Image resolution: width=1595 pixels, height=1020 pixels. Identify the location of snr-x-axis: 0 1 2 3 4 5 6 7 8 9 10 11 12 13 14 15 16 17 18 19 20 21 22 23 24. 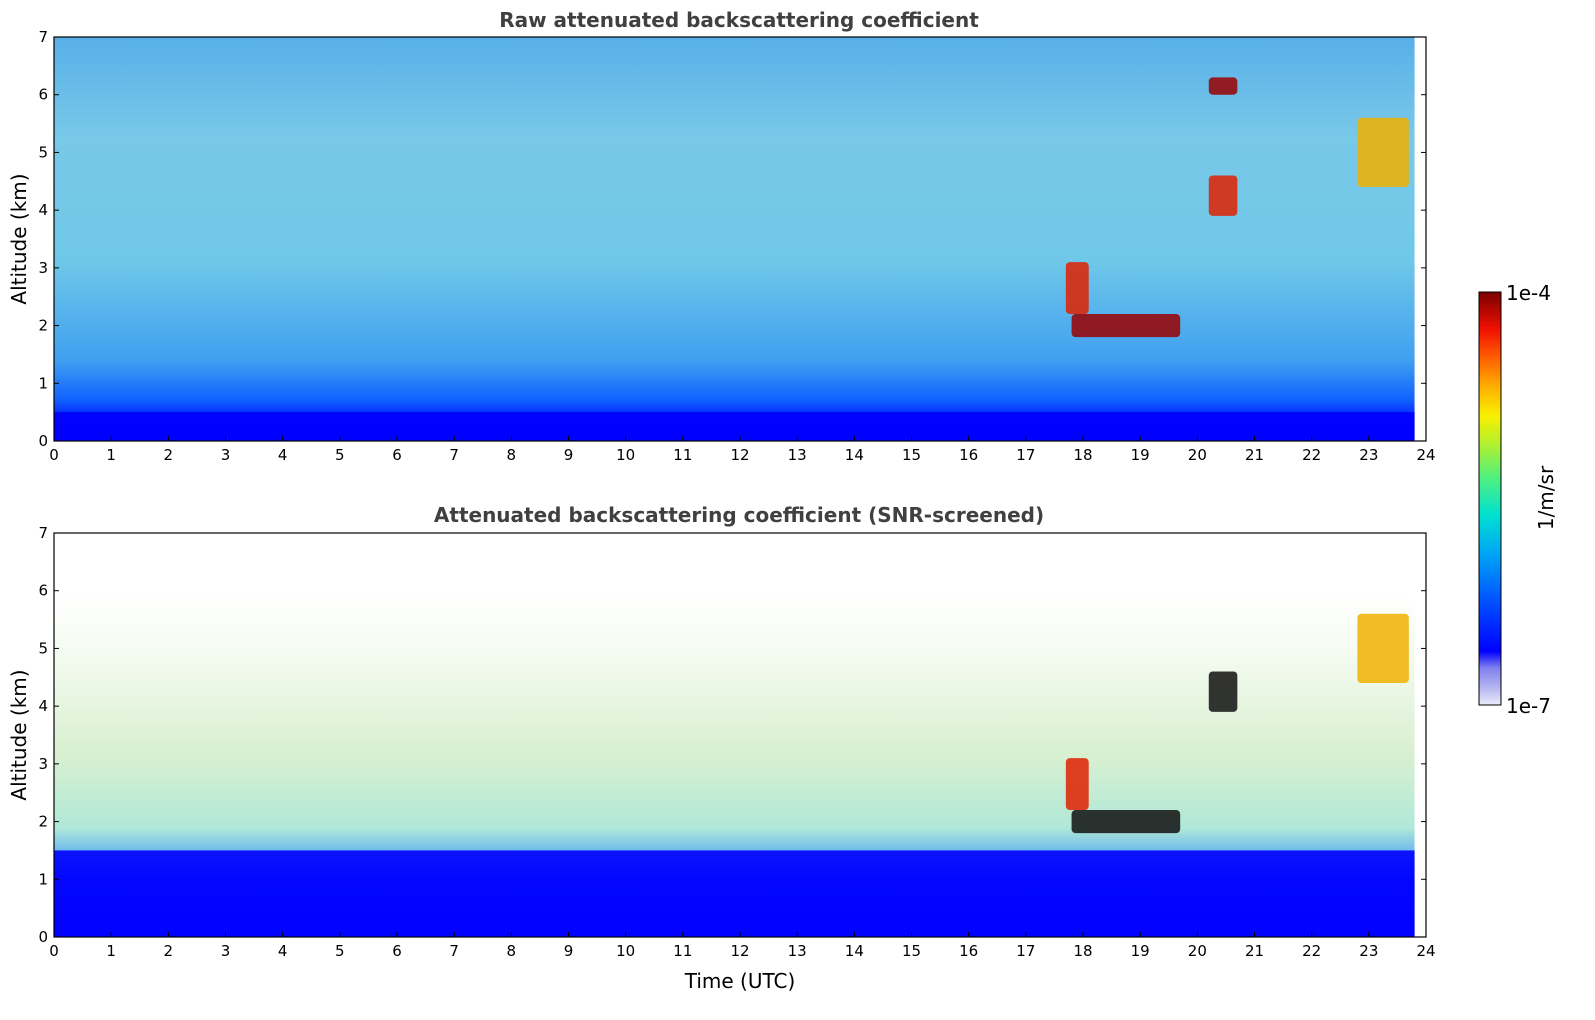
(742, 946).